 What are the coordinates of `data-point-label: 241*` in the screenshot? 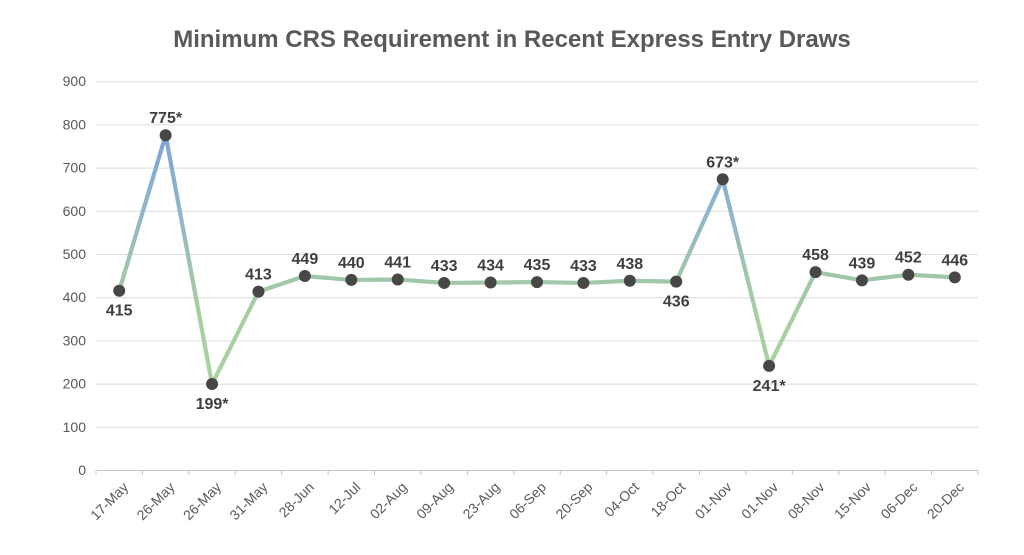 It's located at (770, 386).